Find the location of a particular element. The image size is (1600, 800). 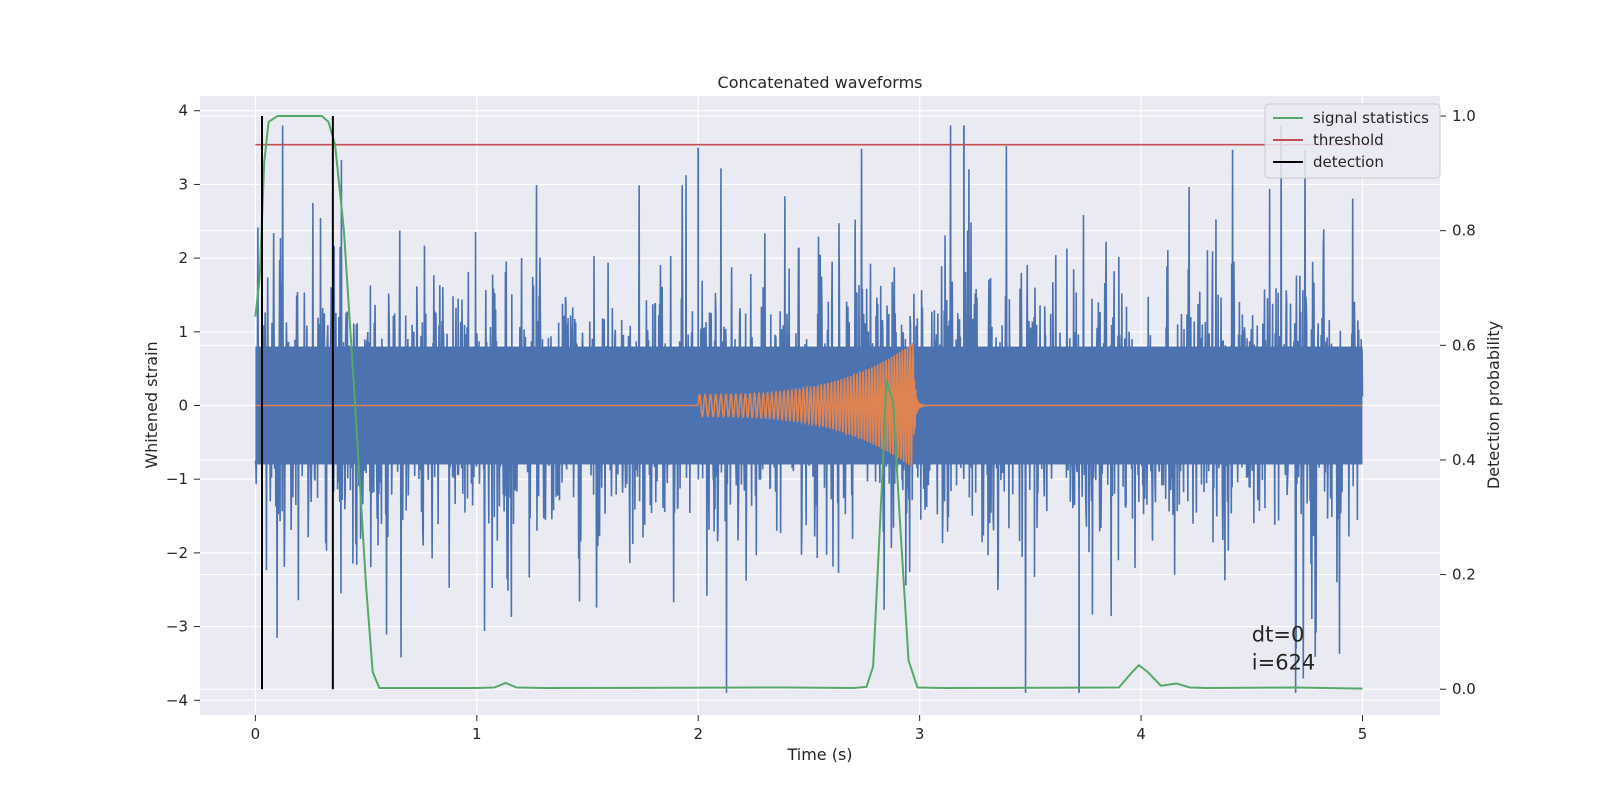

y-tick-label-0: −4 is located at coordinates (177, 700).